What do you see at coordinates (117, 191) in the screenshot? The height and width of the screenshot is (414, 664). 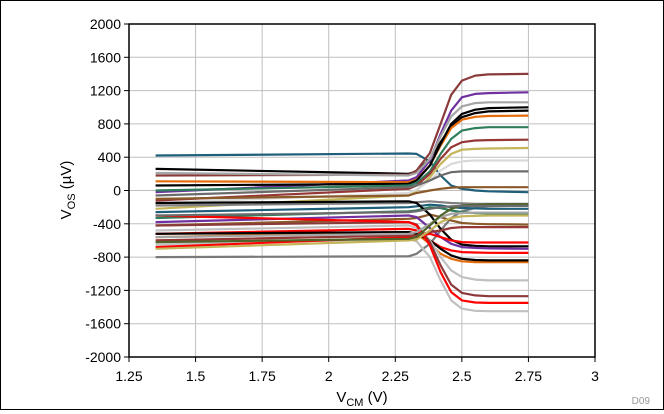 I see `y-tick-label: 0` at bounding box center [117, 191].